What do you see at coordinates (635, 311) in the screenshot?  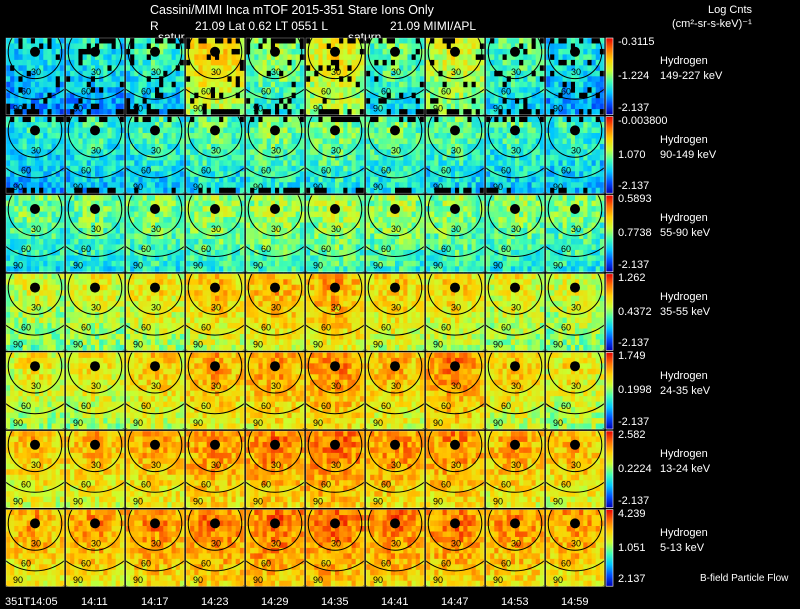 I see `scale-mid-r3: 0.4372` at bounding box center [635, 311].